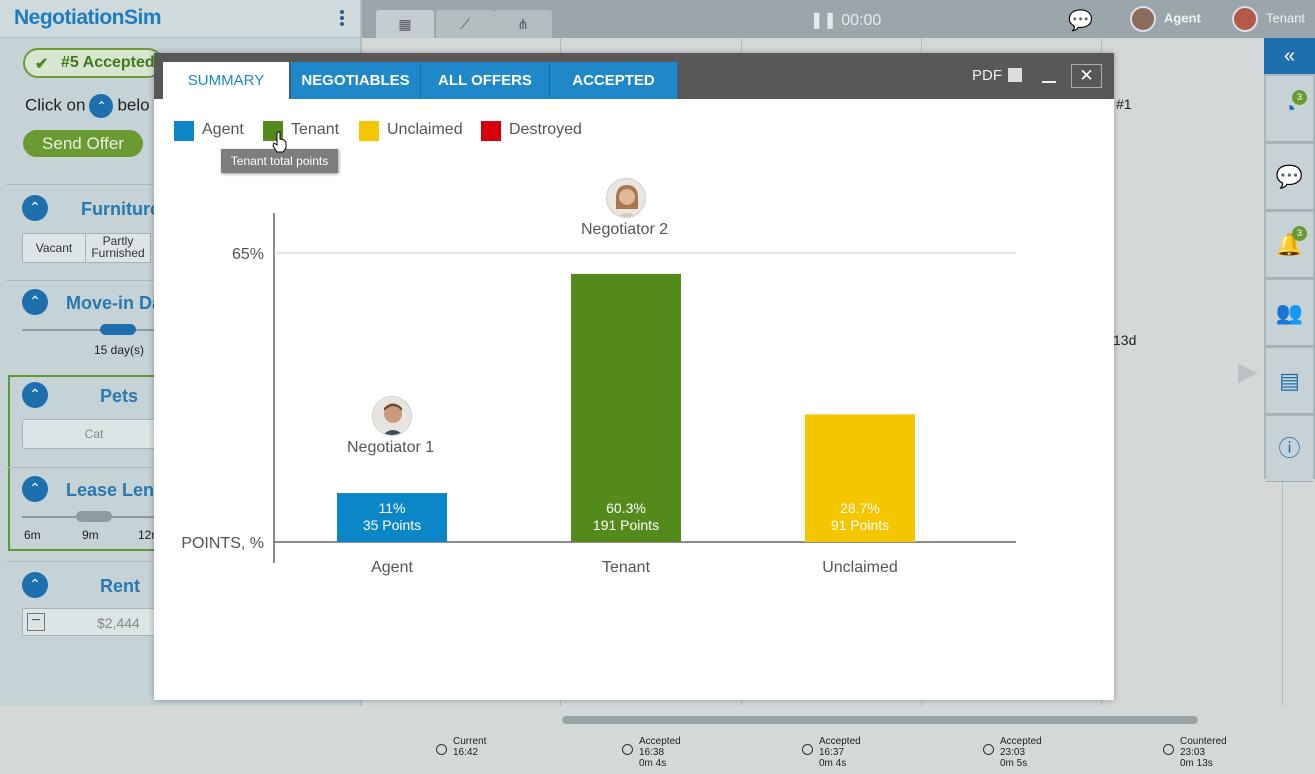 The image size is (1315, 774). Describe the element at coordinates (223, 129) in the screenshot. I see `legend-label: Agent` at that location.